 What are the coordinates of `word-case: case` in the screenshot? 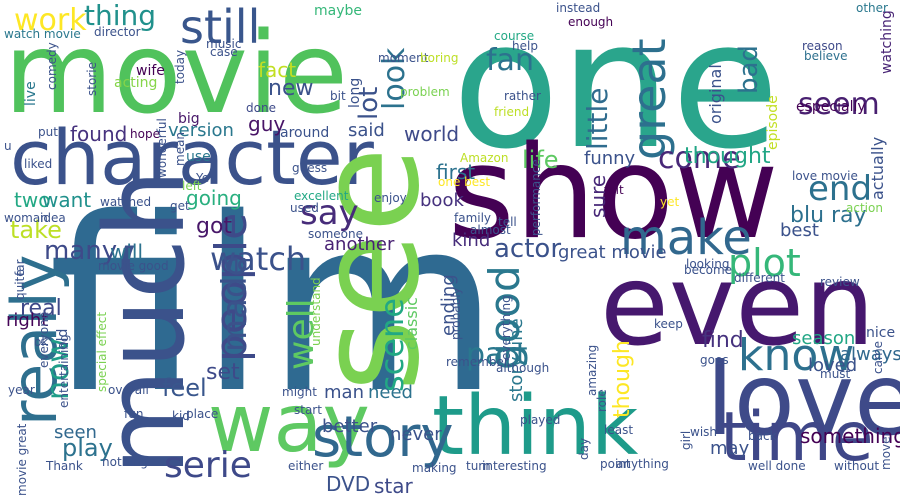 It's located at (224, 52).